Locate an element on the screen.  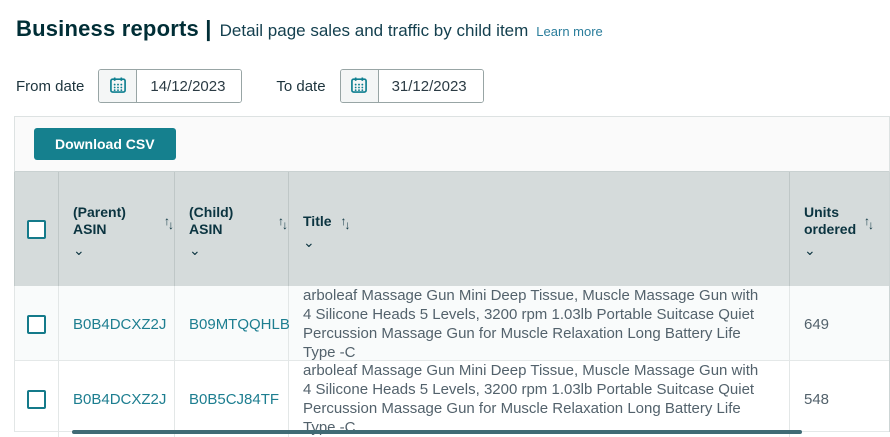
units-ordered-value: 649 is located at coordinates (817, 324).